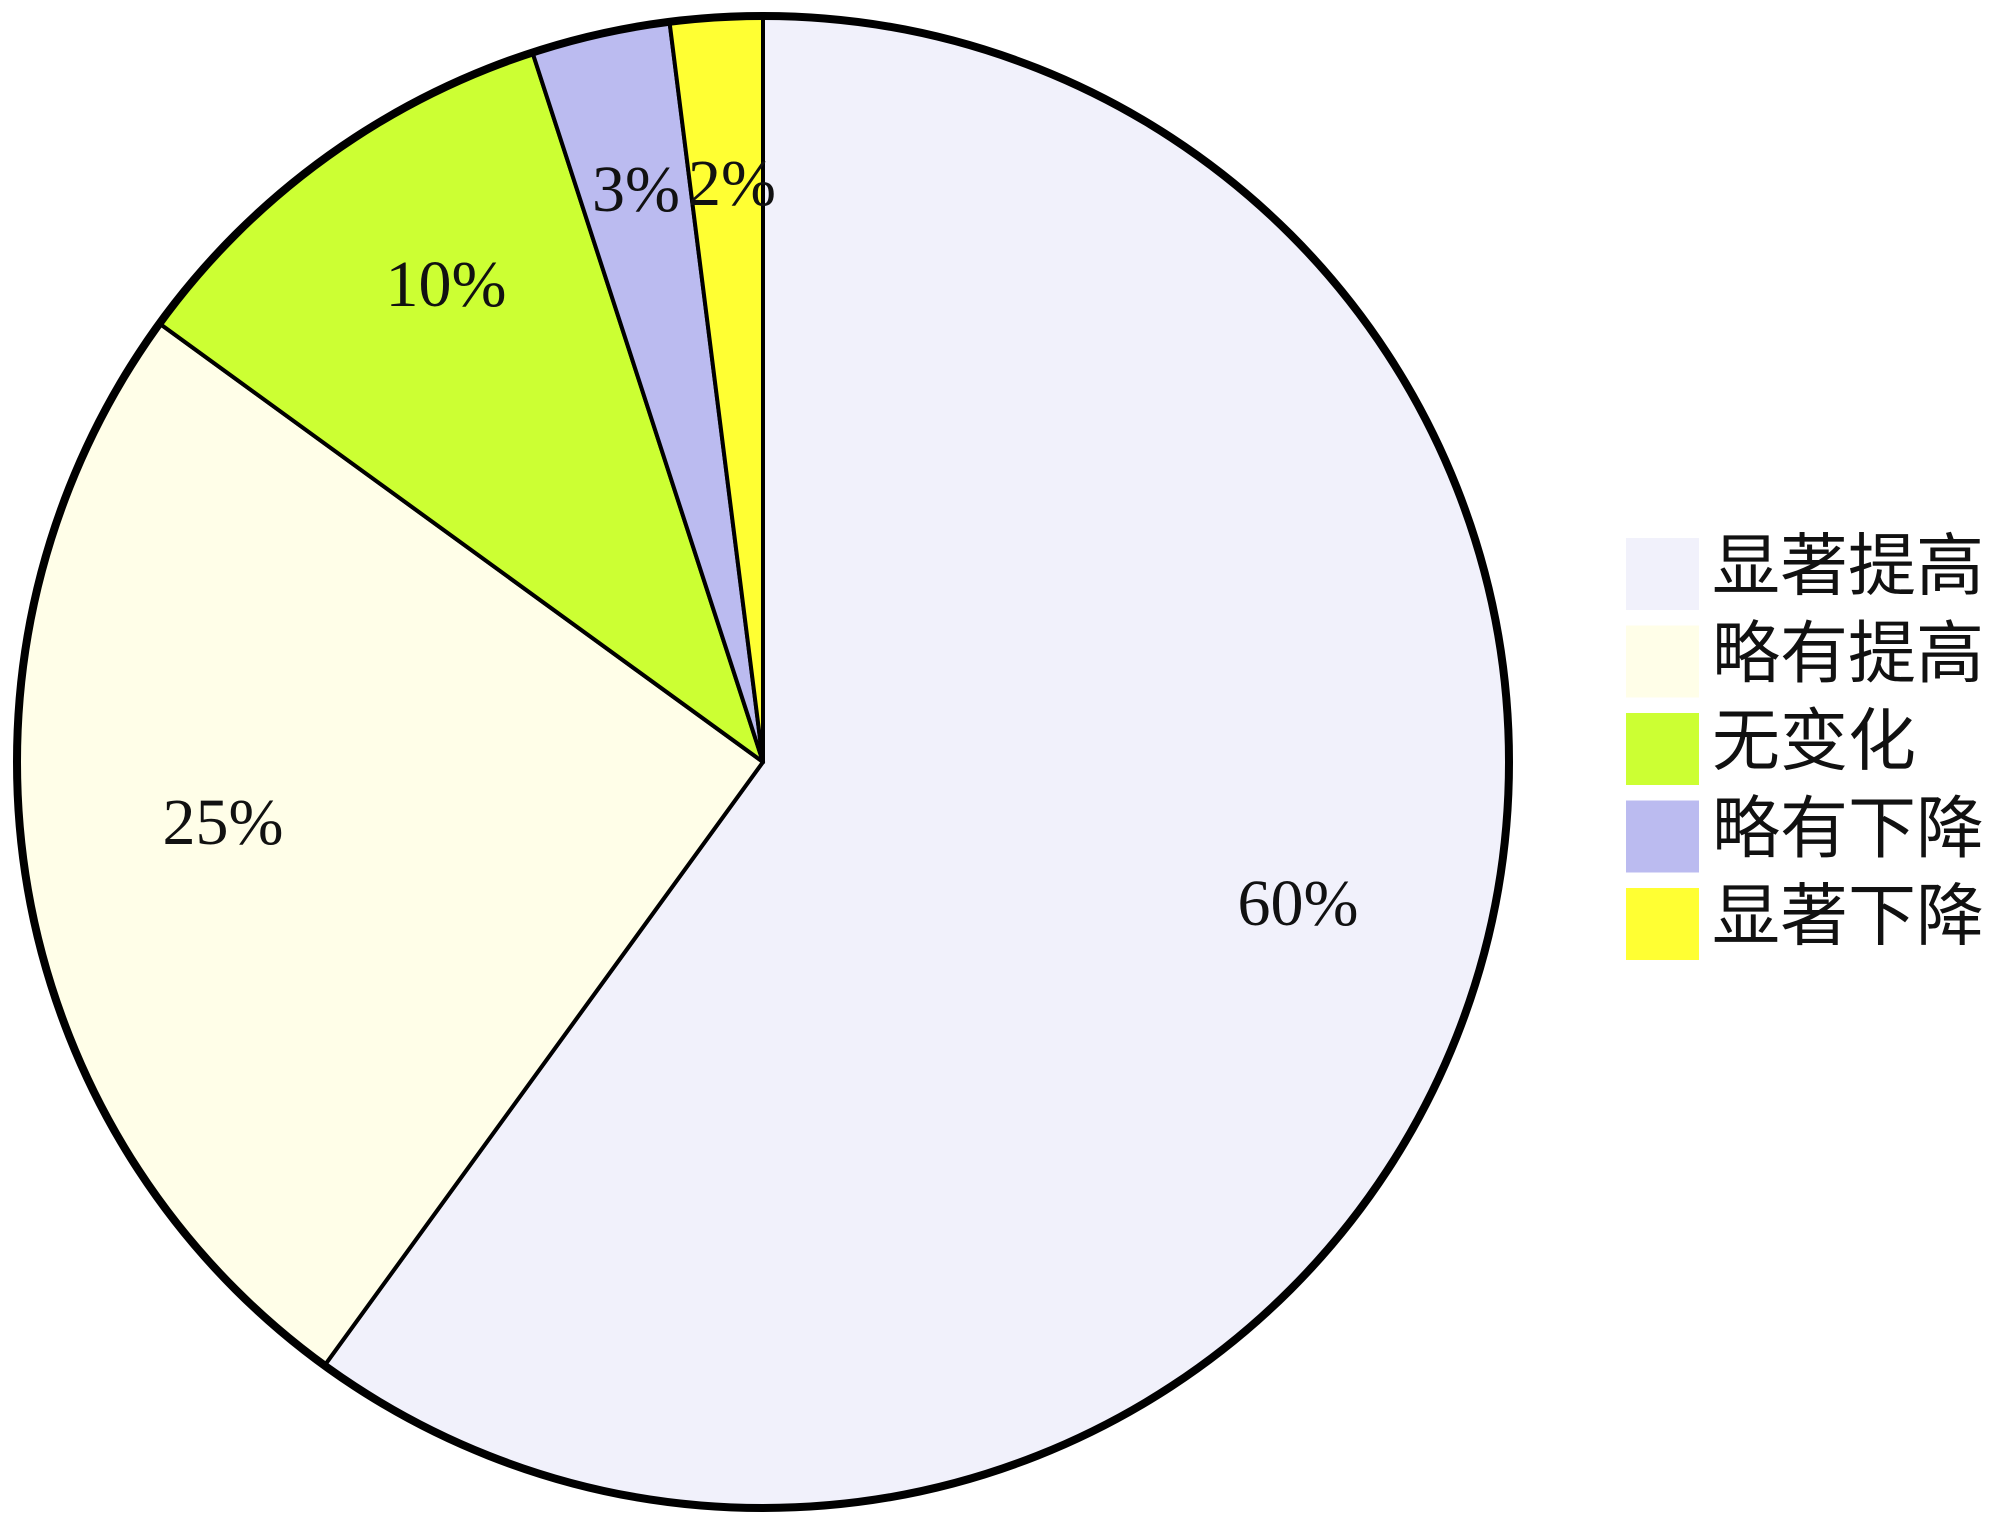  What do you see at coordinates (1848, 654) in the screenshot?
I see `legend-label: 略有提高` at bounding box center [1848, 654].